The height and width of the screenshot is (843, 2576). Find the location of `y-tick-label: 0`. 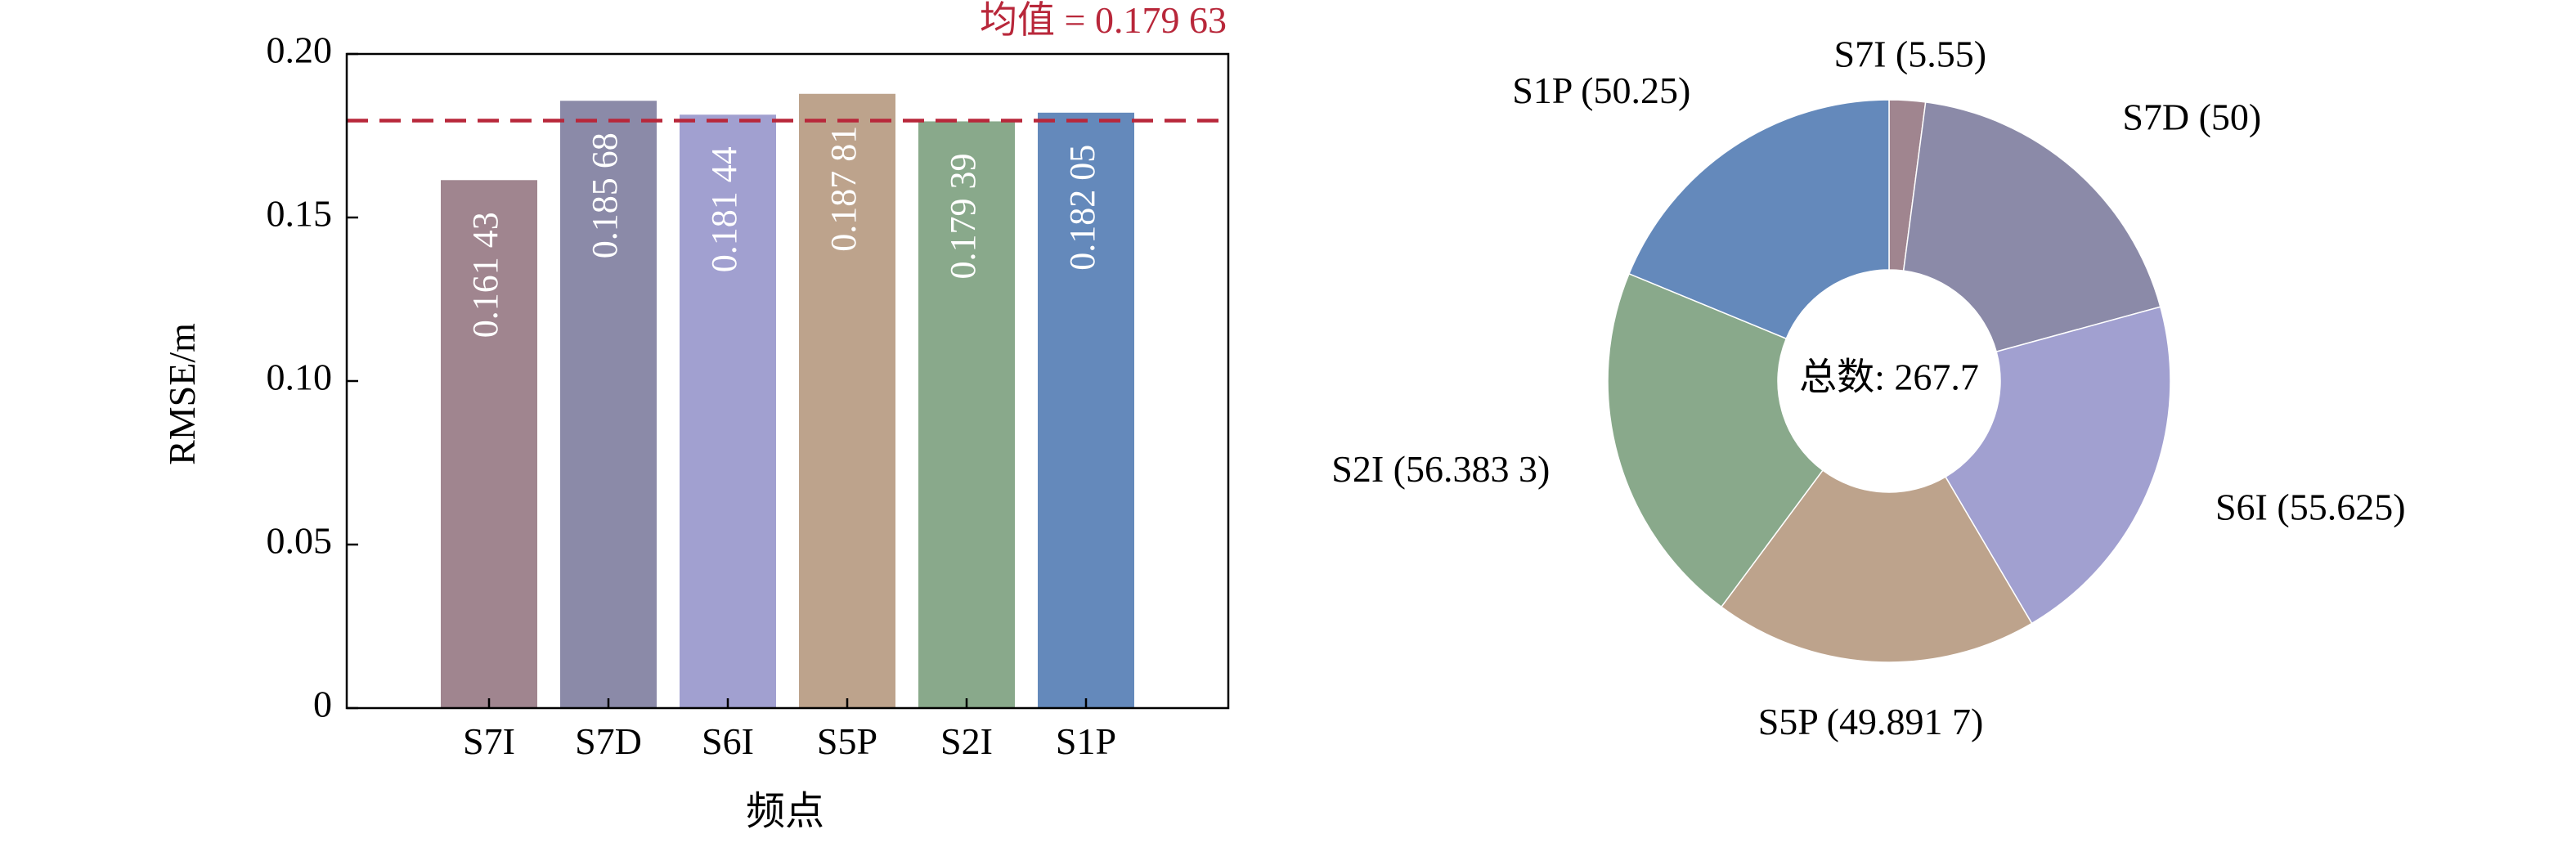

y-tick-label: 0 is located at coordinates (322, 704).